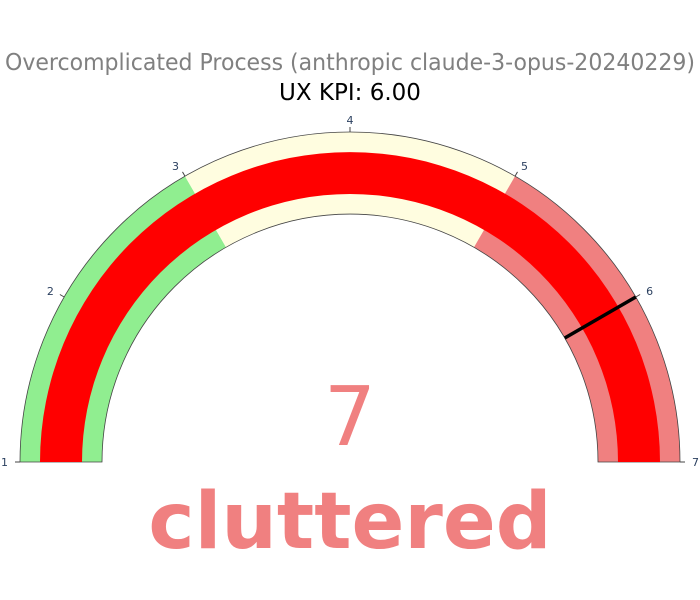 The image size is (700, 600). What do you see at coordinates (350, 417) in the screenshot?
I see `gauge-value-number: 7` at bounding box center [350, 417].